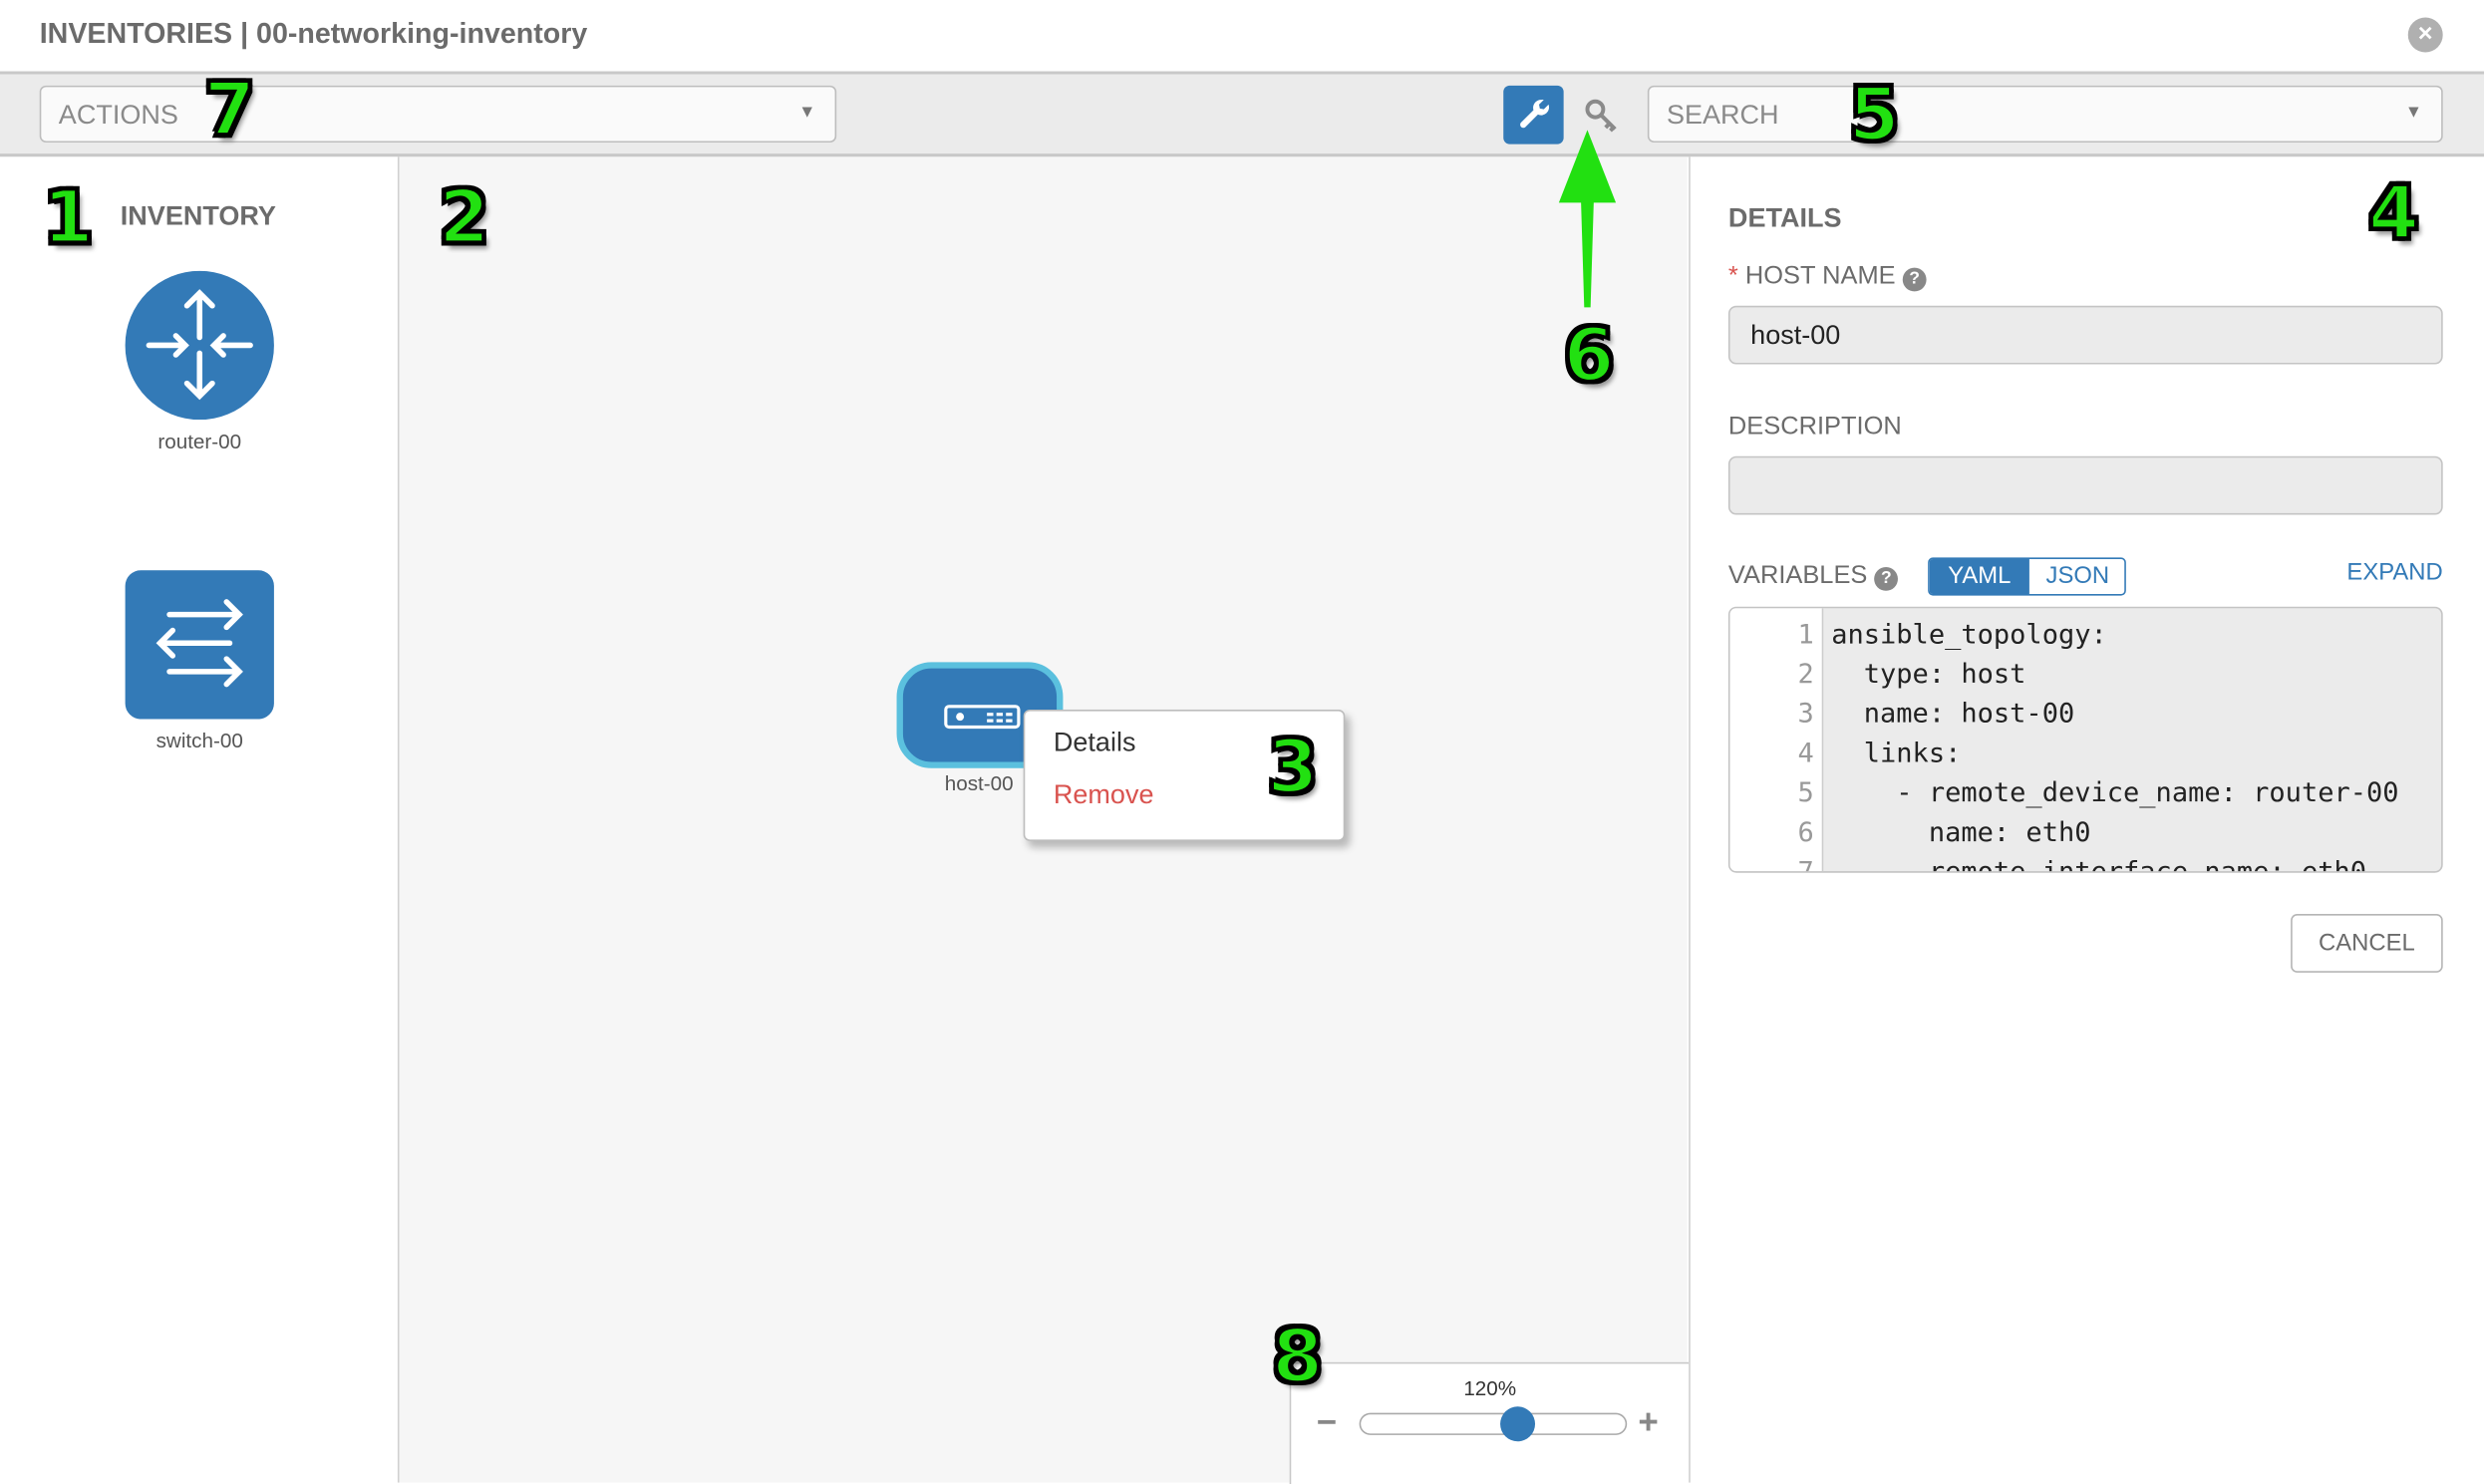 The image size is (2484, 1484). Describe the element at coordinates (2077, 576) in the screenshot. I see `json-toggle: JSON` at that location.